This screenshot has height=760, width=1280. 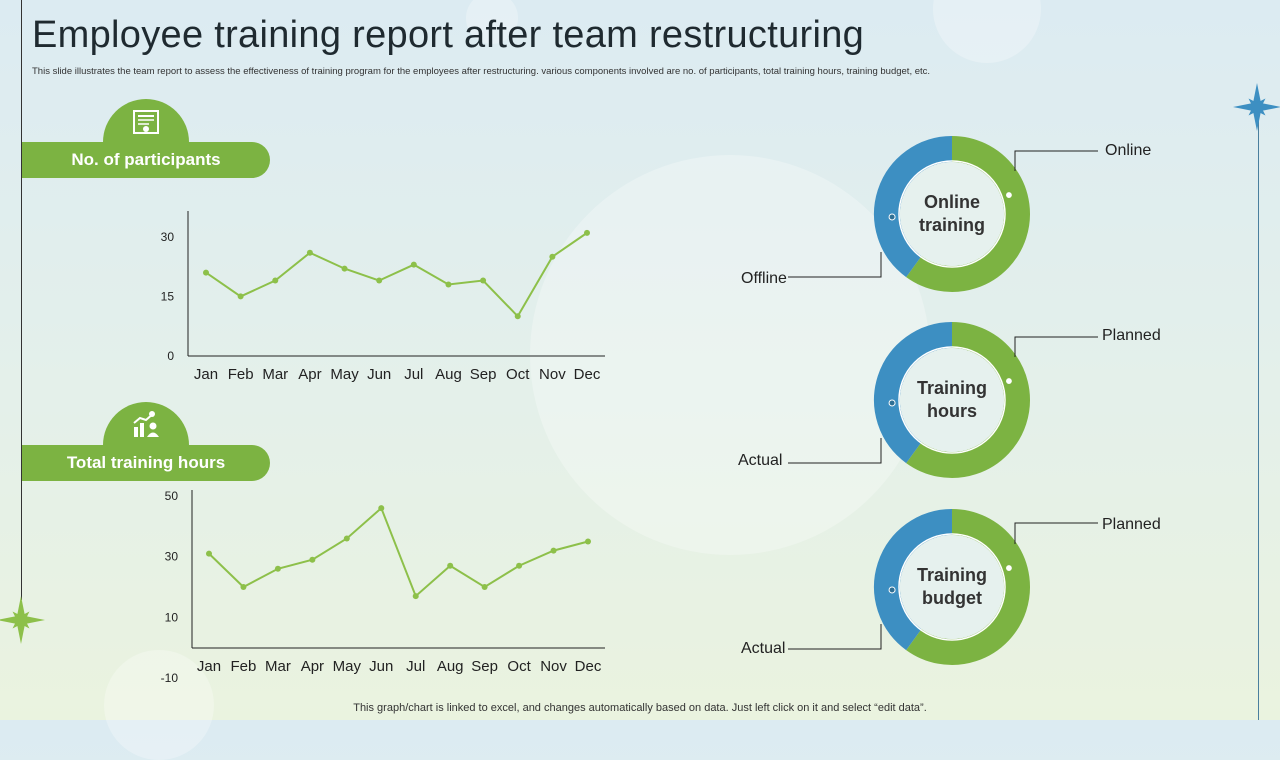 I want to click on connector-budget-planned, so click(x=1056, y=533).